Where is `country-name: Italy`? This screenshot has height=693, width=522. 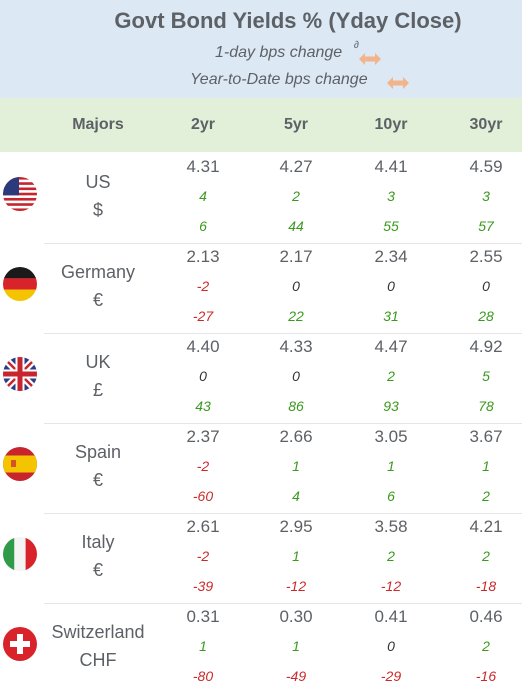
country-name: Italy is located at coordinates (98, 542).